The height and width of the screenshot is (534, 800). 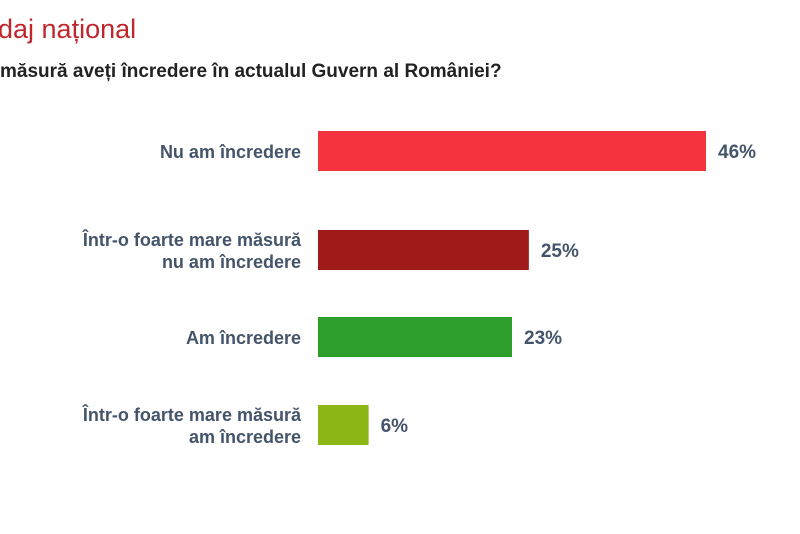 I want to click on category-label: am încredere, so click(x=245, y=437).